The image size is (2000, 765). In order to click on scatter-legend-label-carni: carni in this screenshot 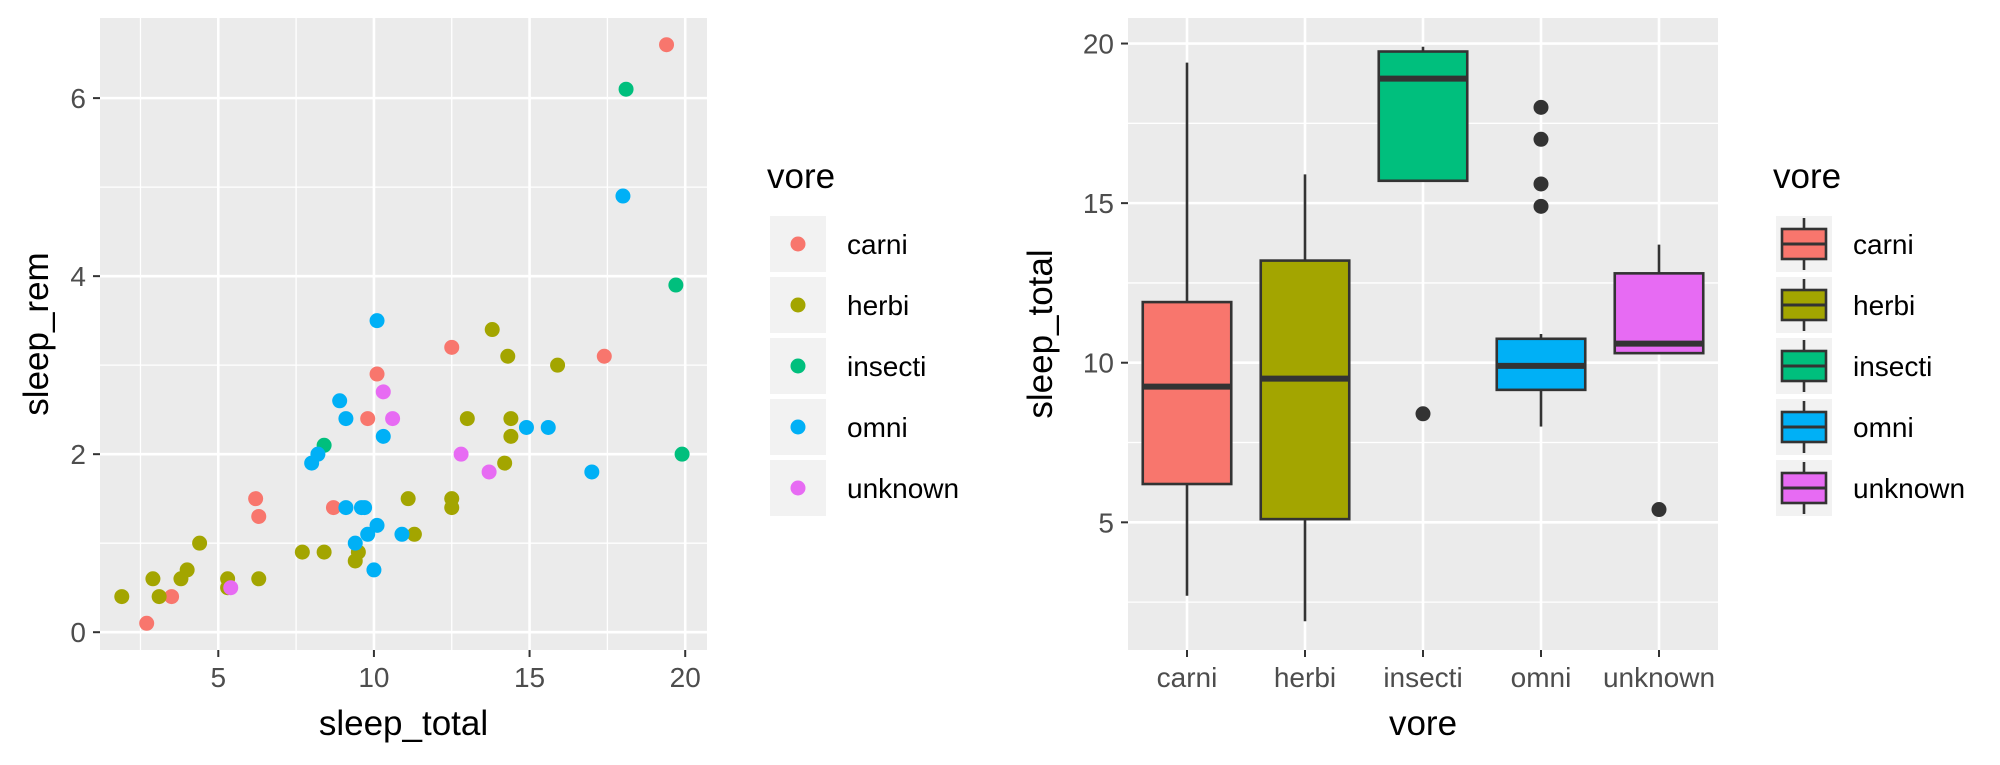, I will do `click(877, 244)`.